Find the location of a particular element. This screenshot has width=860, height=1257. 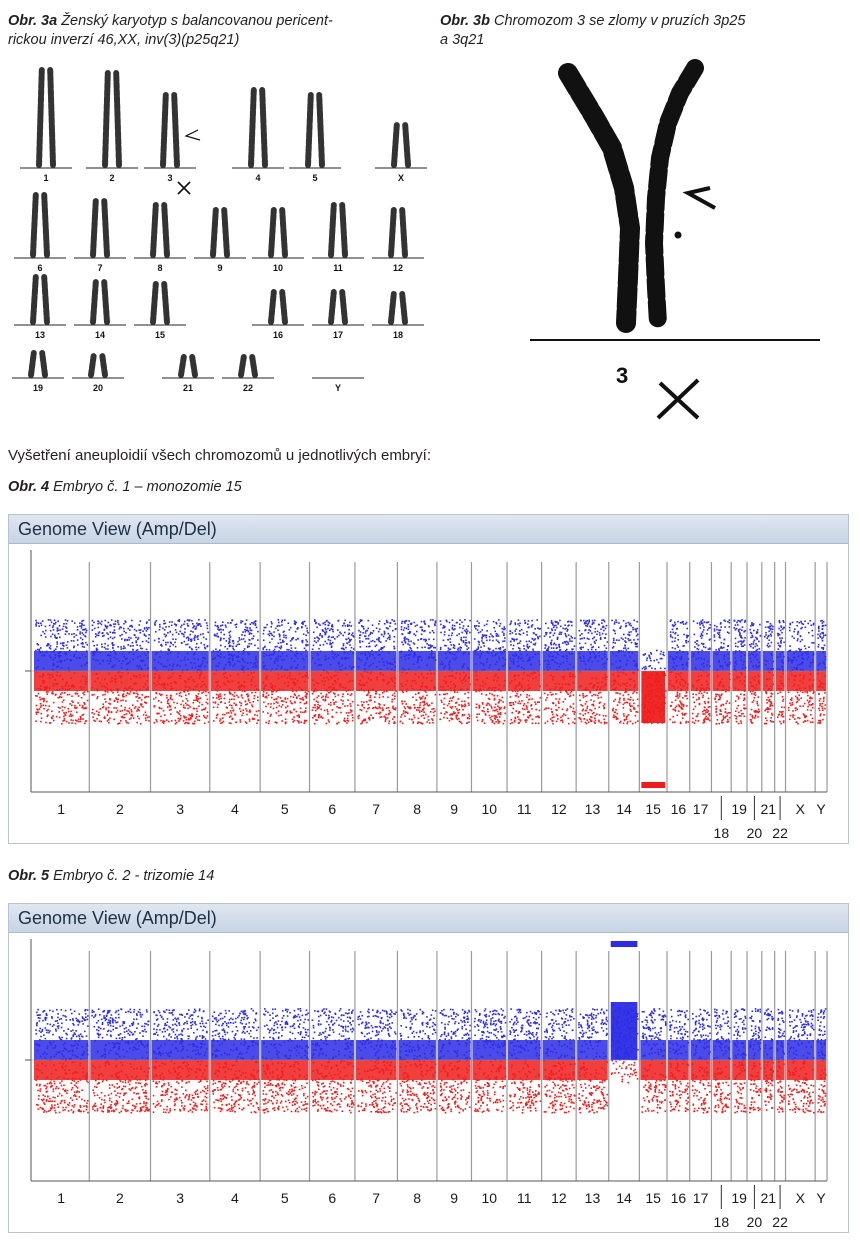

chromosome-label-3: 3 is located at coordinates (180, 809).